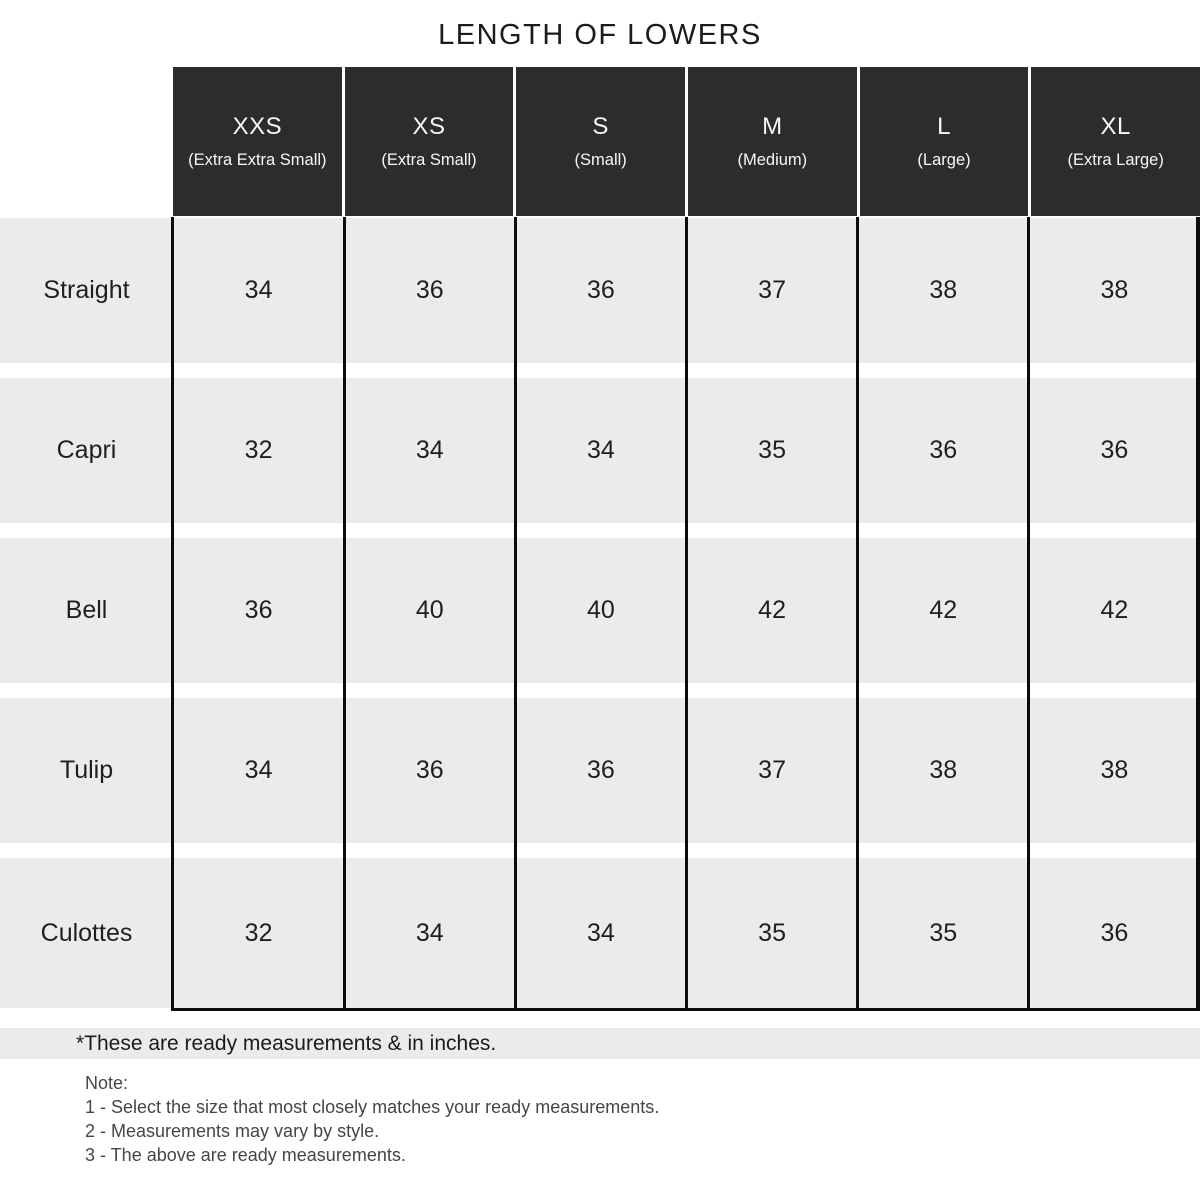 The image size is (1200, 1200). Describe the element at coordinates (232, 1131) in the screenshot. I see `note-item: 2 - Measurements may vary by style.` at that location.